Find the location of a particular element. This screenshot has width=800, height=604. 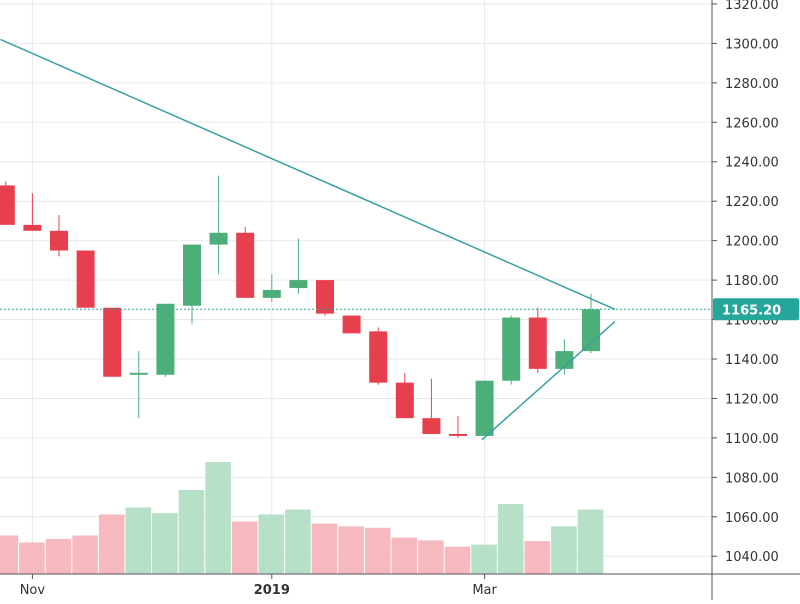

last-price-badge: 1165.20 is located at coordinates (756, 309).